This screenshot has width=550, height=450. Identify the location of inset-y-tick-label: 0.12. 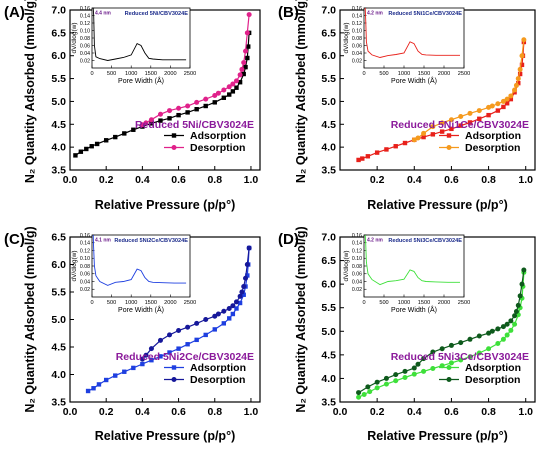
(357, 251).